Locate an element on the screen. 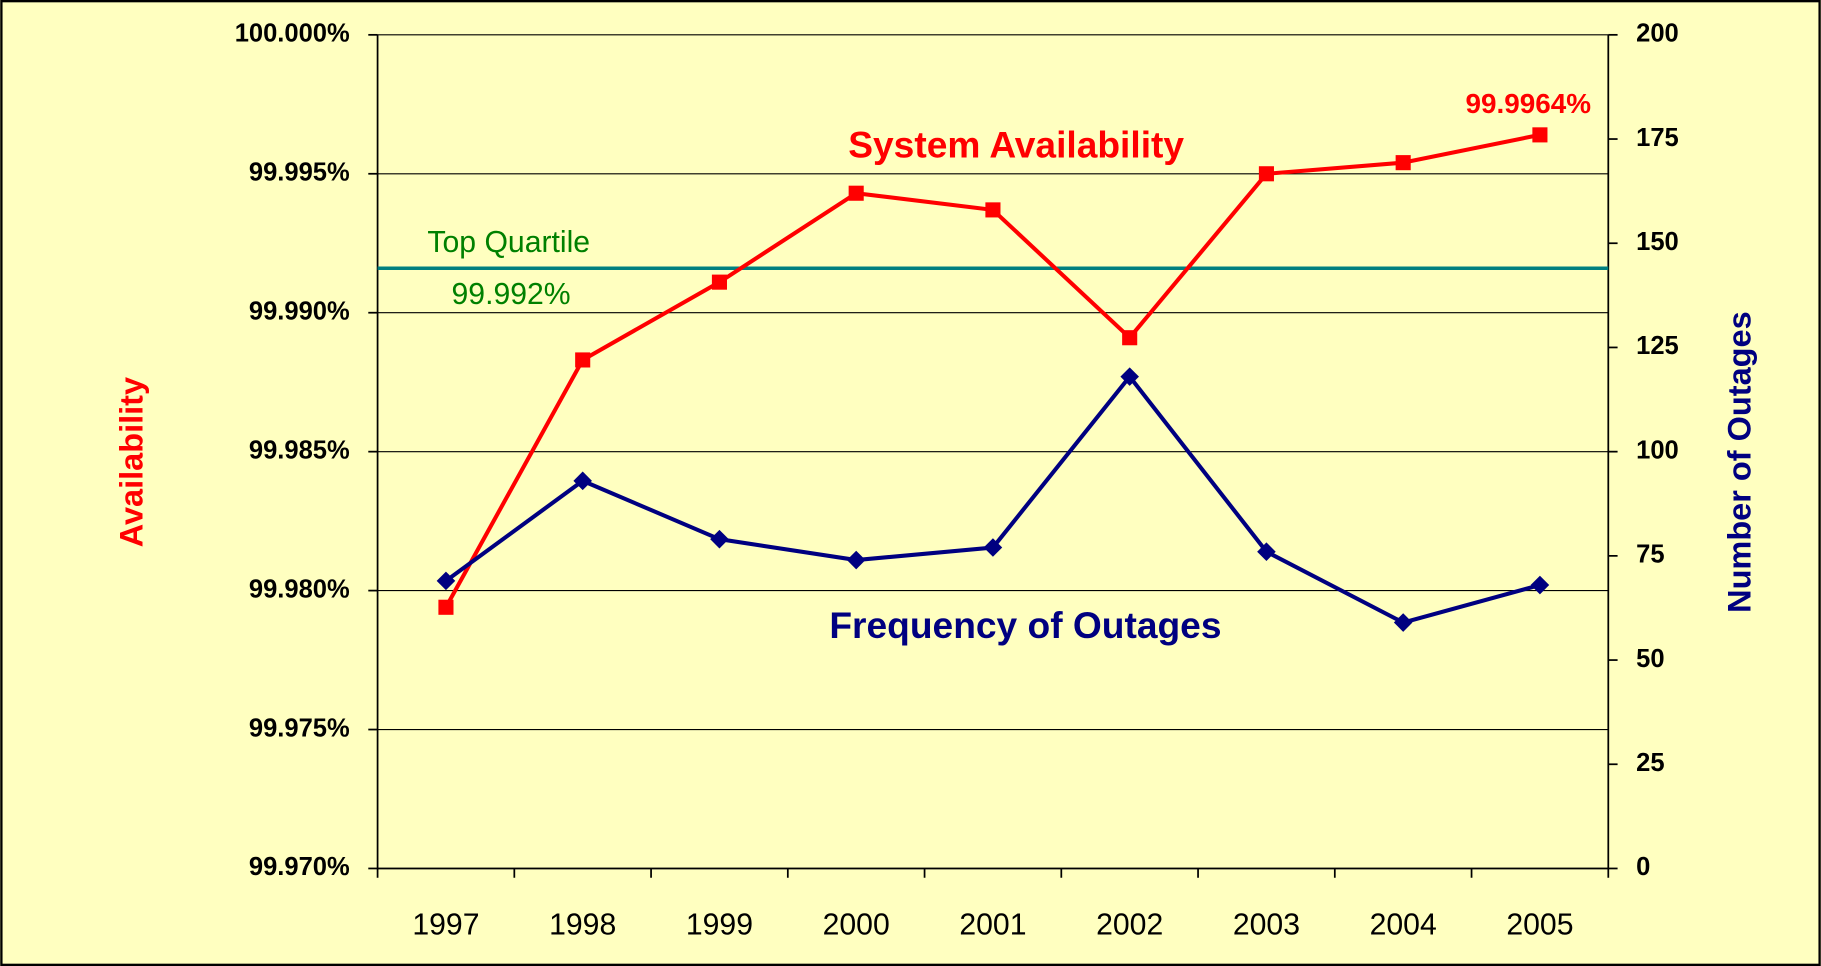 This screenshot has height=966, width=1821. x-tick-label: 2004 is located at coordinates (1403, 924).